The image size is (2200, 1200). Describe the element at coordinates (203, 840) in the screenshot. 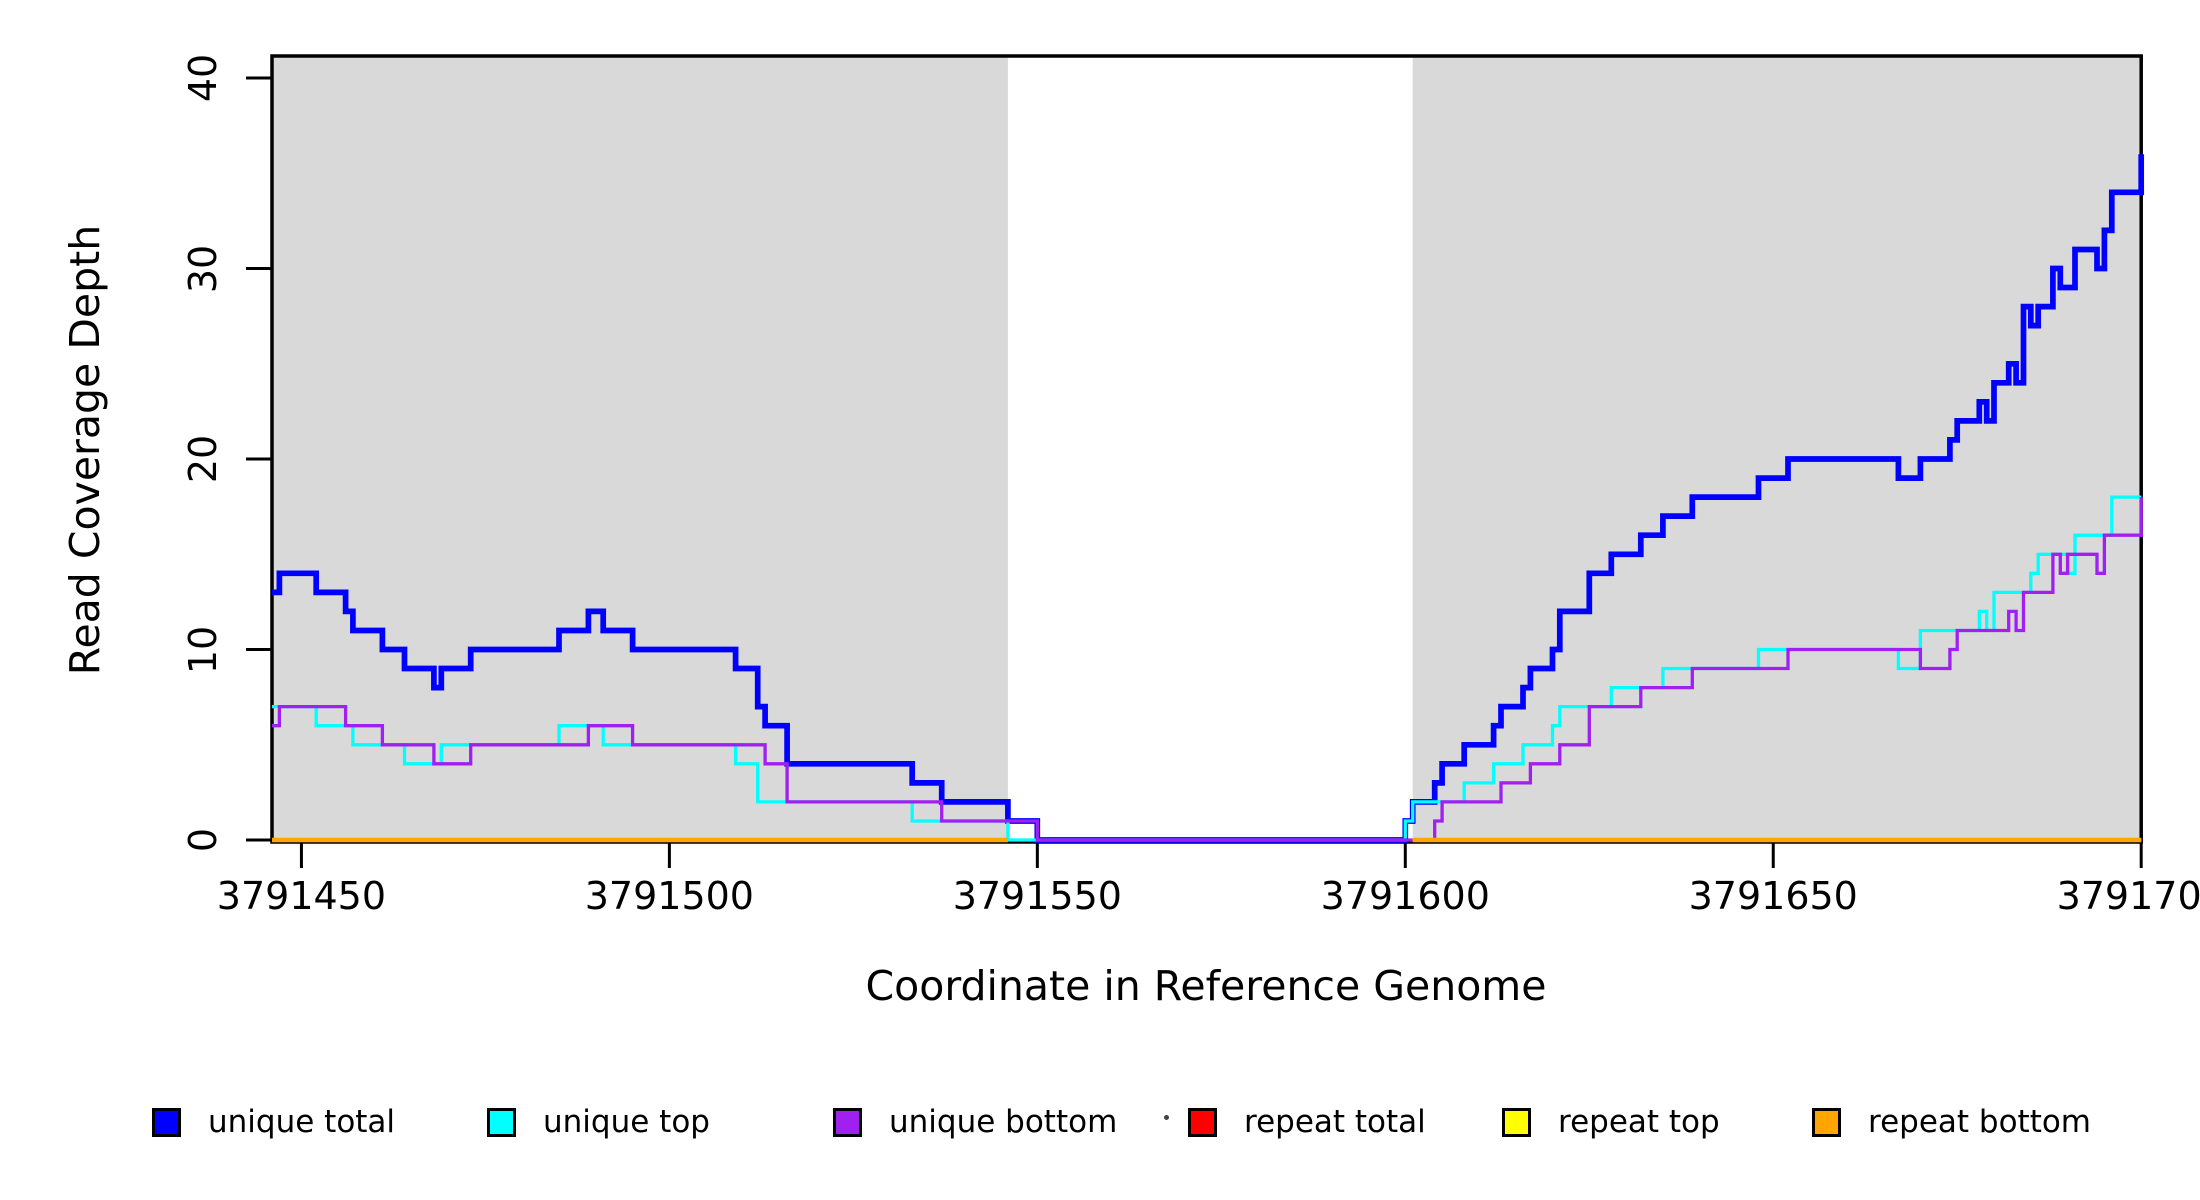

I see `y-tick-label: 0` at that location.